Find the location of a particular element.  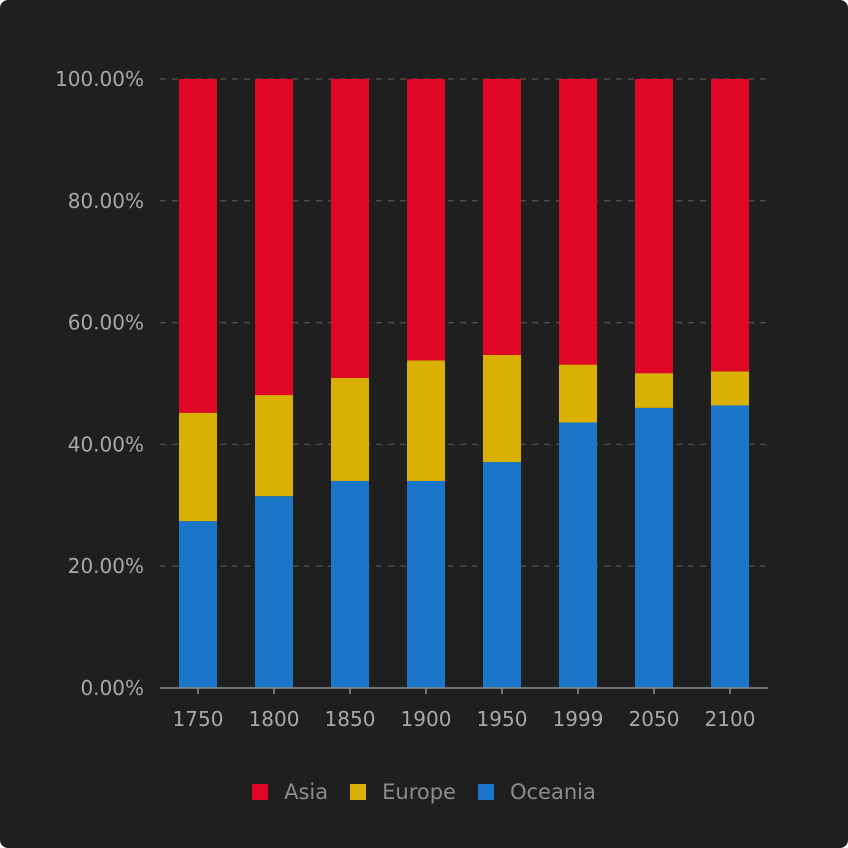

x-tick-label: 2050 is located at coordinates (654, 719).